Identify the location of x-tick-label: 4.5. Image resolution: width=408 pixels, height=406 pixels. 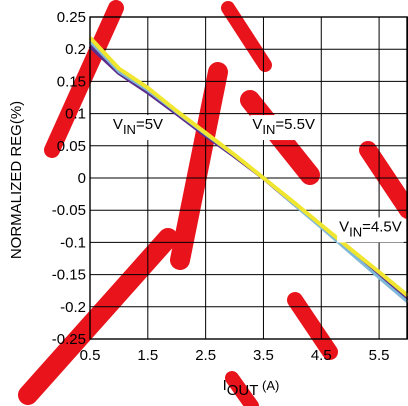
(321, 355).